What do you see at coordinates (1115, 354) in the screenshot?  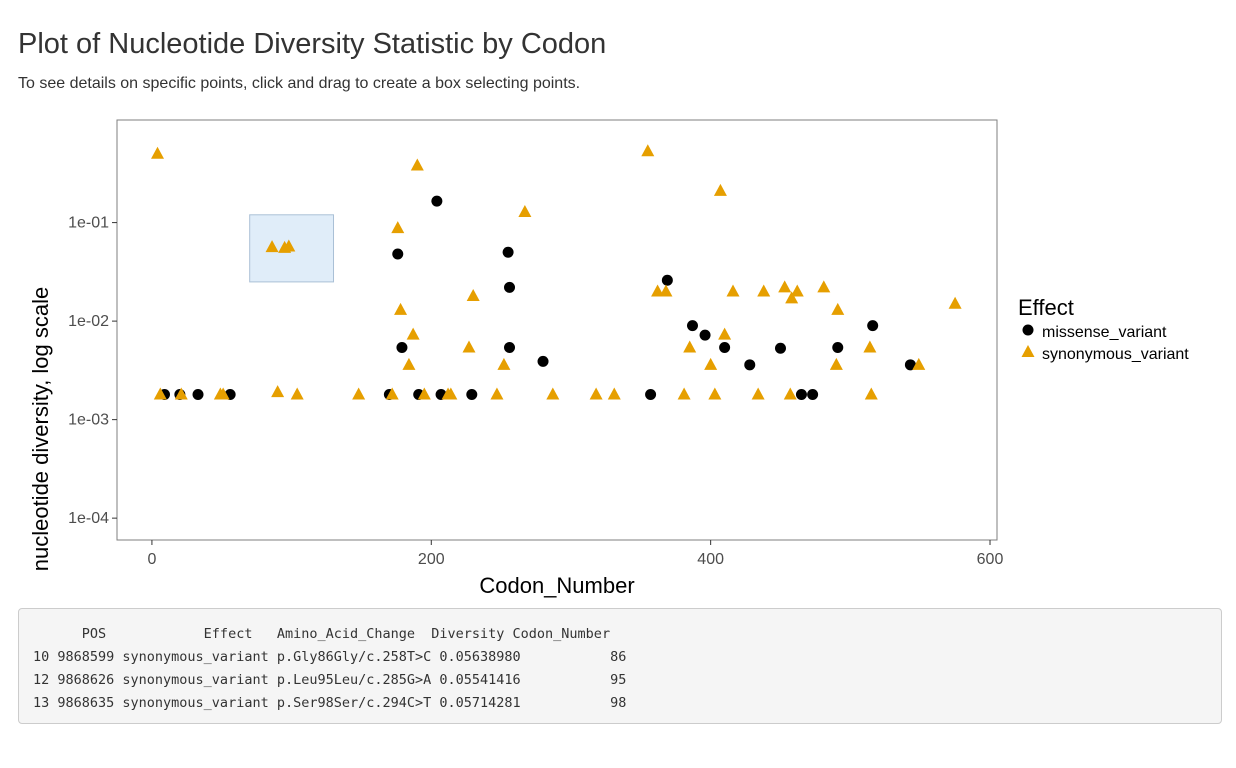 I see `legend-label-synonymous: synonymous_variant` at bounding box center [1115, 354].